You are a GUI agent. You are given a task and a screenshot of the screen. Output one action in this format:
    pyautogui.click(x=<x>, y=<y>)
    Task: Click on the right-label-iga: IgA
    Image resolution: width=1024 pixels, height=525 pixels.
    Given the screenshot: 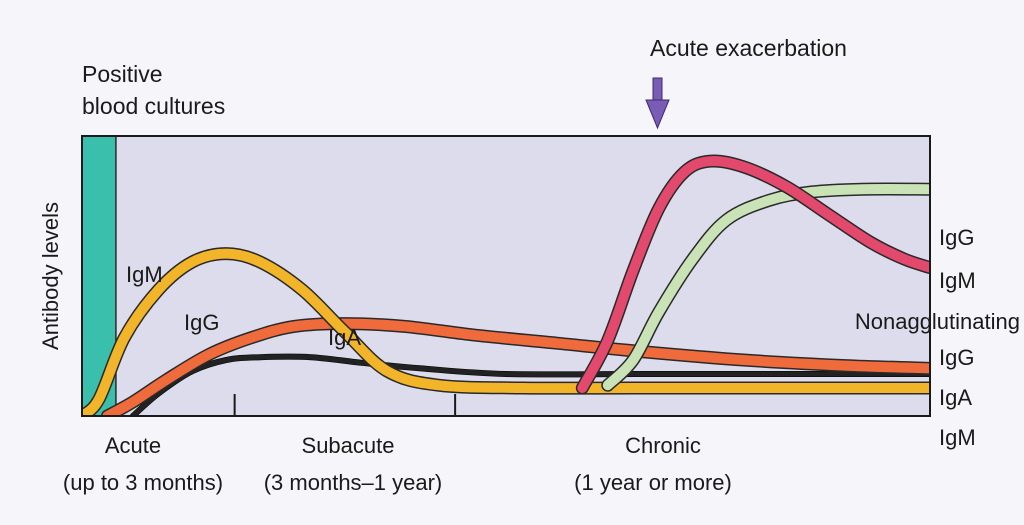 What is the action you would take?
    pyautogui.click(x=955, y=397)
    